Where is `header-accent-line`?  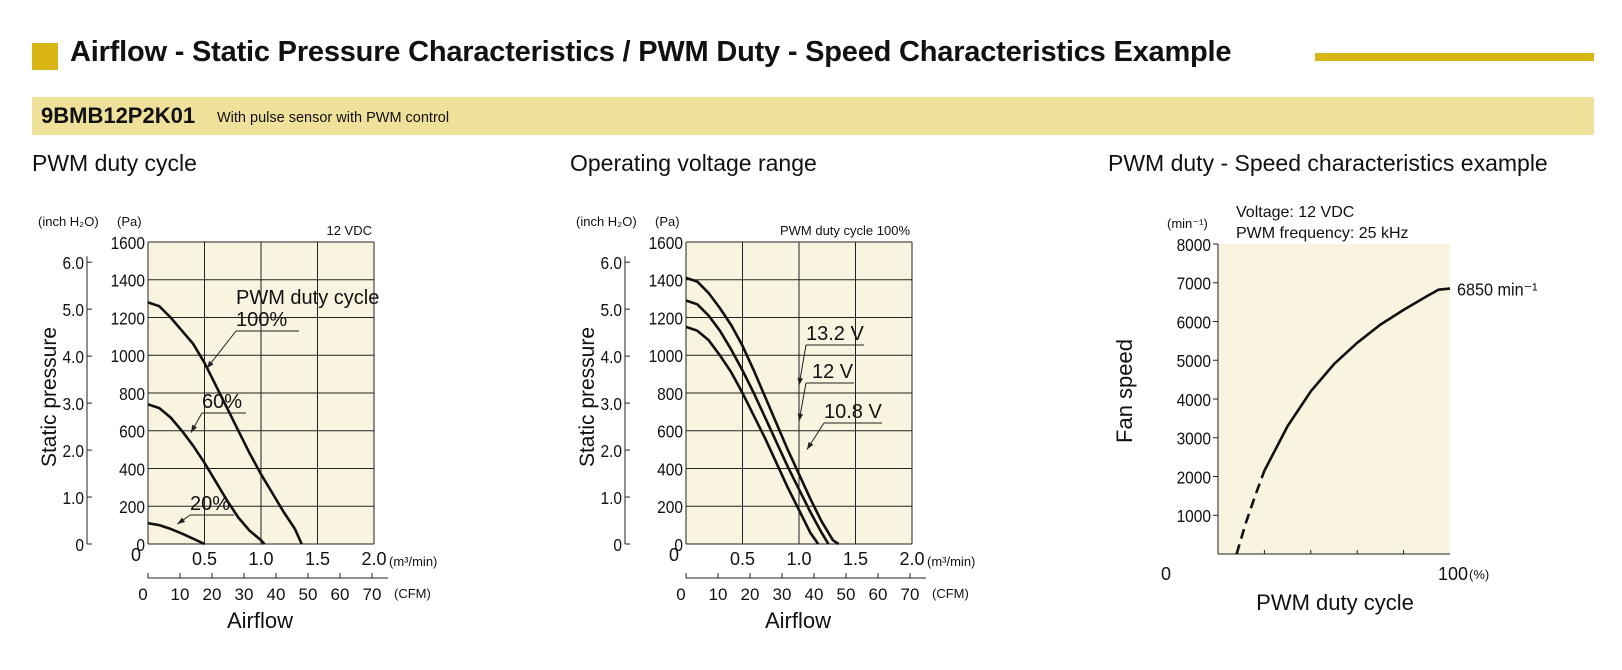 header-accent-line is located at coordinates (1454, 57).